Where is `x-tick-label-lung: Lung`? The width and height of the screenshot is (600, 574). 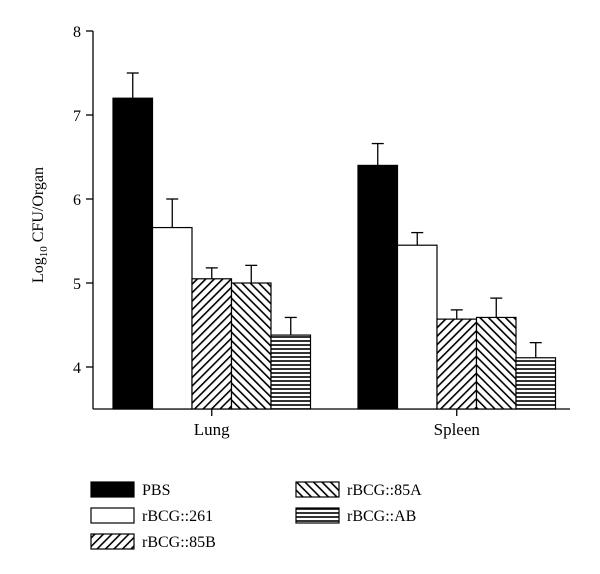
x-tick-label-lung: Lung is located at coordinates (212, 429).